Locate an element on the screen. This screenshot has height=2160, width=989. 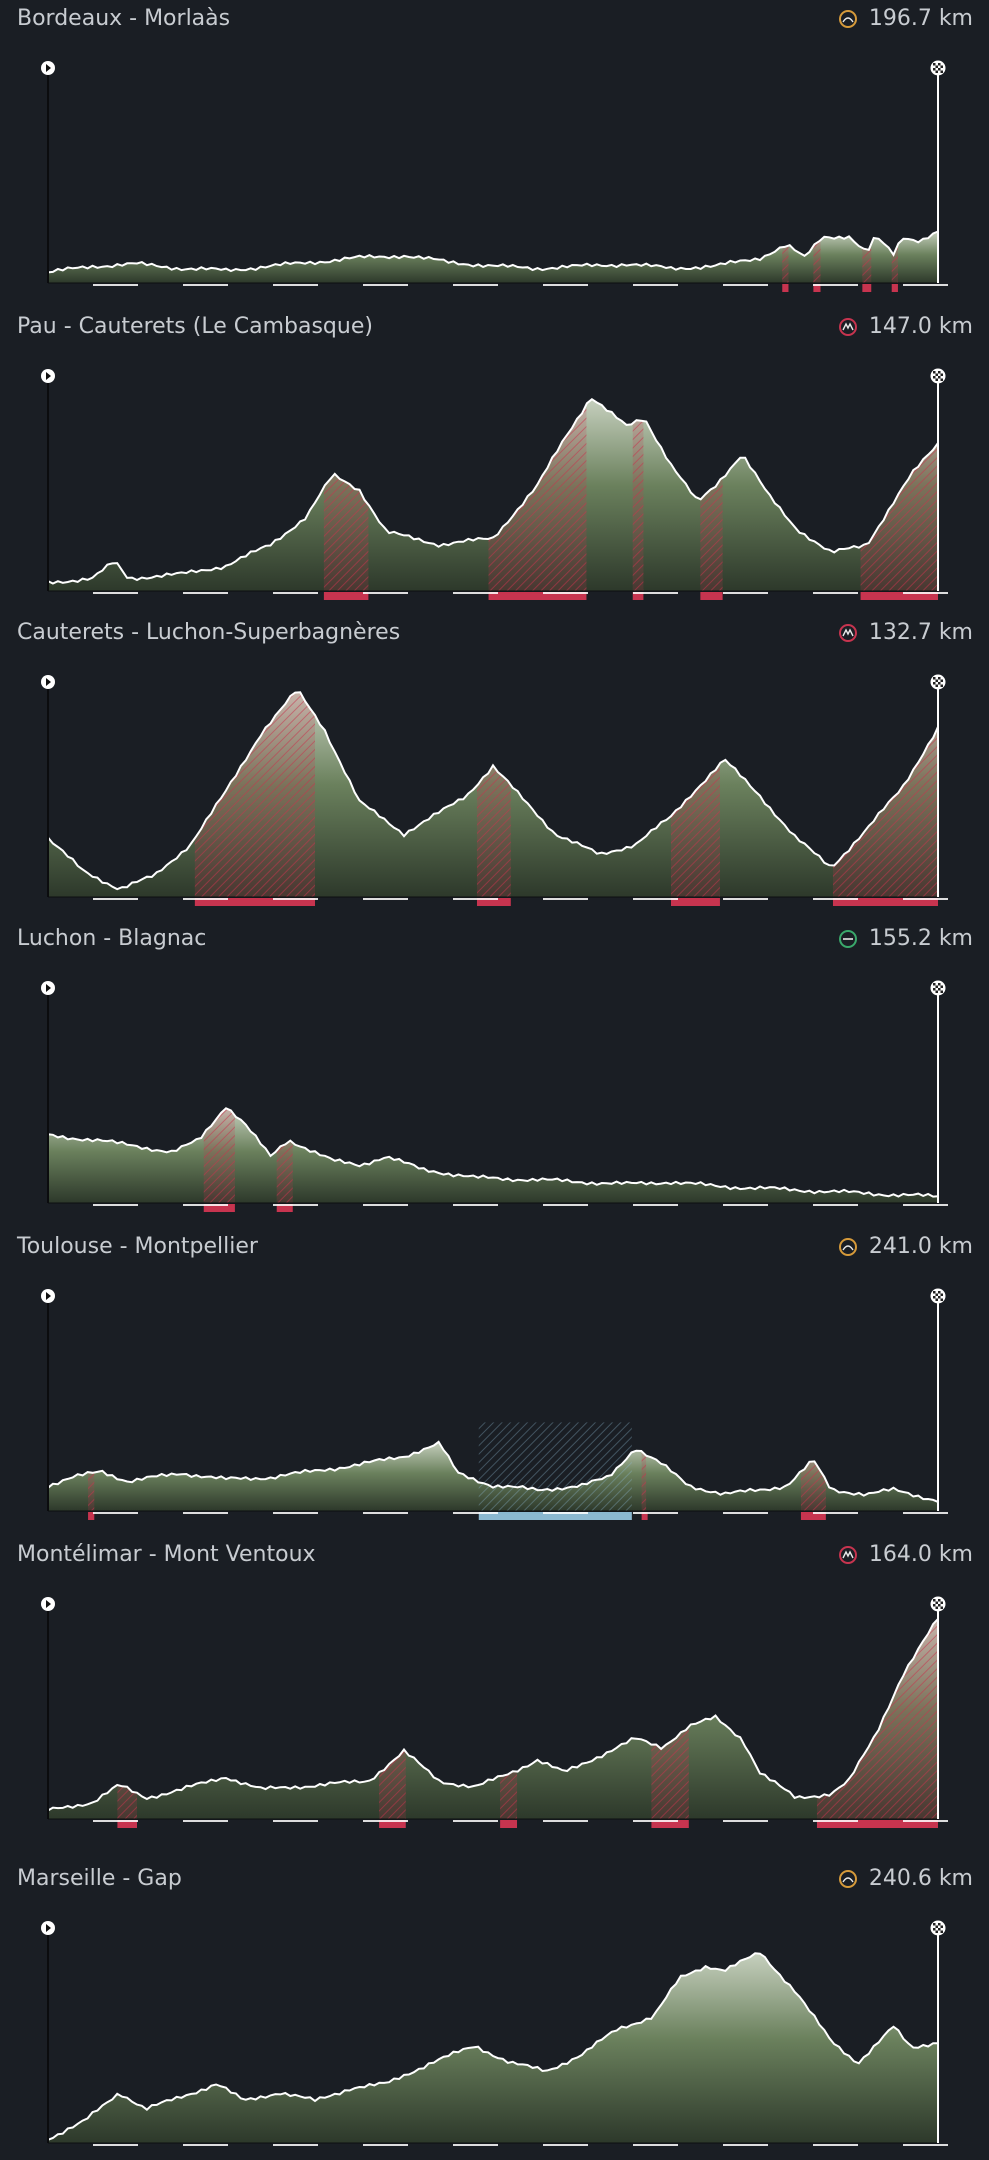
stage-meta: 164.0 km is located at coordinates (905, 1554).